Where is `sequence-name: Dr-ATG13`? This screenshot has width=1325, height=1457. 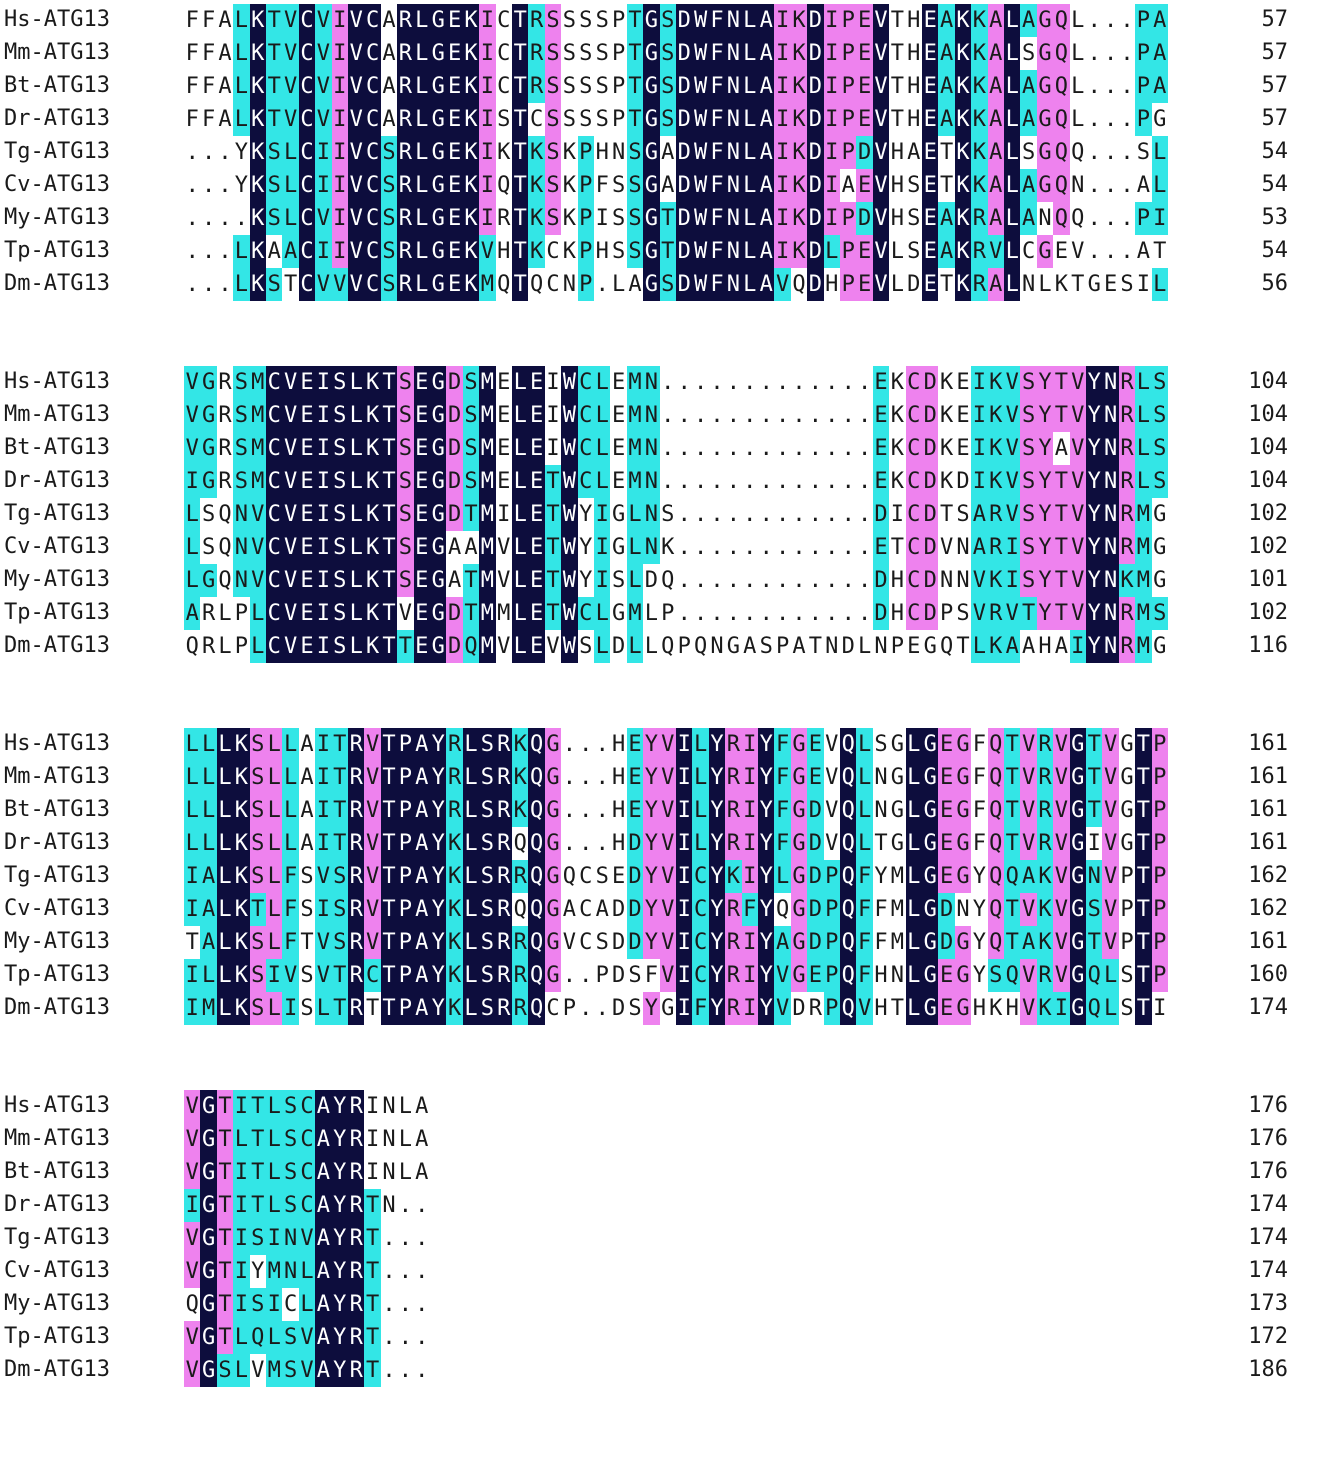
sequence-name: Dr-ATG13 is located at coordinates (57, 118).